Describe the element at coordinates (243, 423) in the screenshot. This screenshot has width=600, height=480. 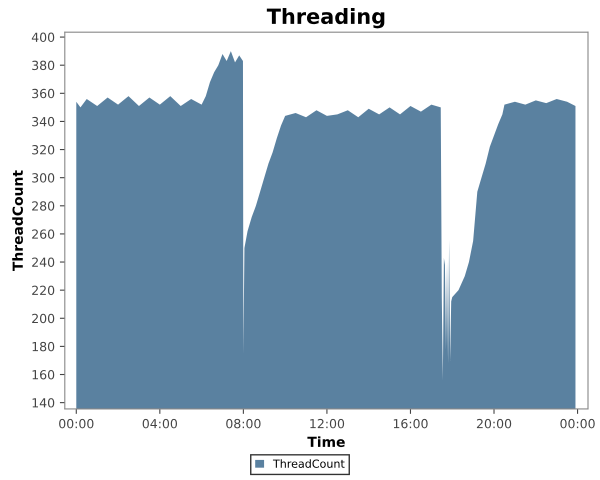
I see `x-tick-label: 08:00` at that location.